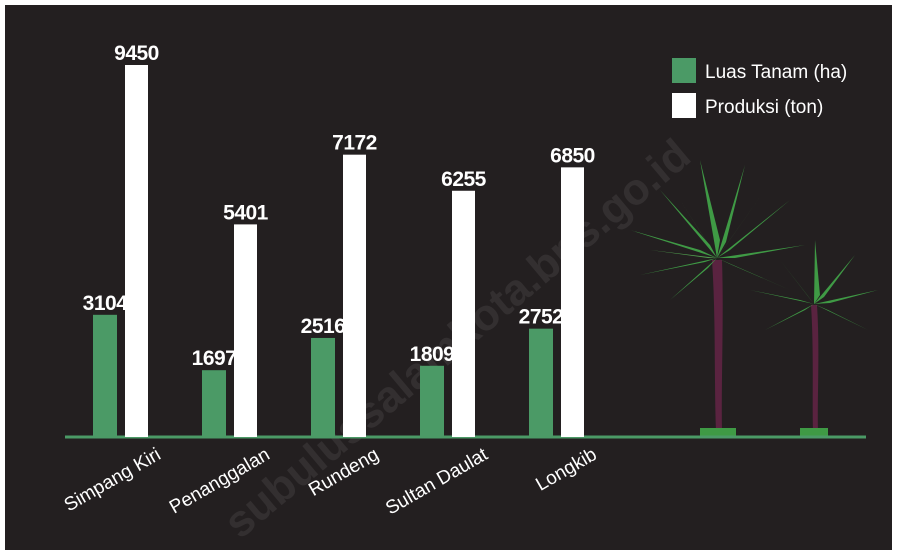  What do you see at coordinates (354, 143) in the screenshot?
I see `value-label: 7172` at bounding box center [354, 143].